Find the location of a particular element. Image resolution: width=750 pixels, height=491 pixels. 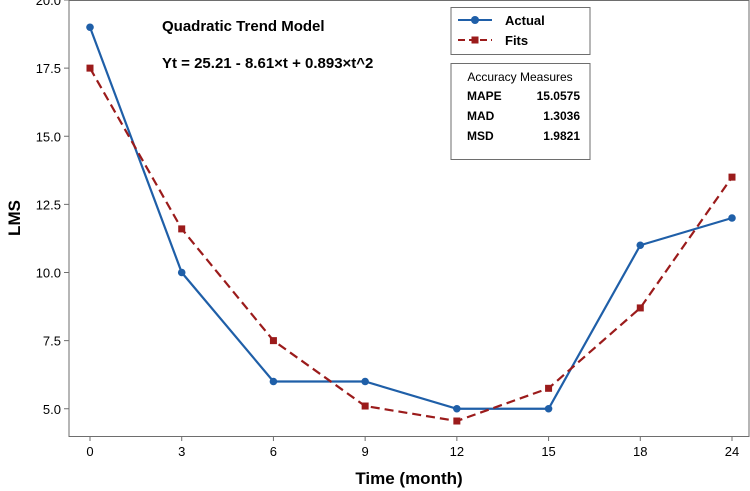

legend-box is located at coordinates (520, 31).